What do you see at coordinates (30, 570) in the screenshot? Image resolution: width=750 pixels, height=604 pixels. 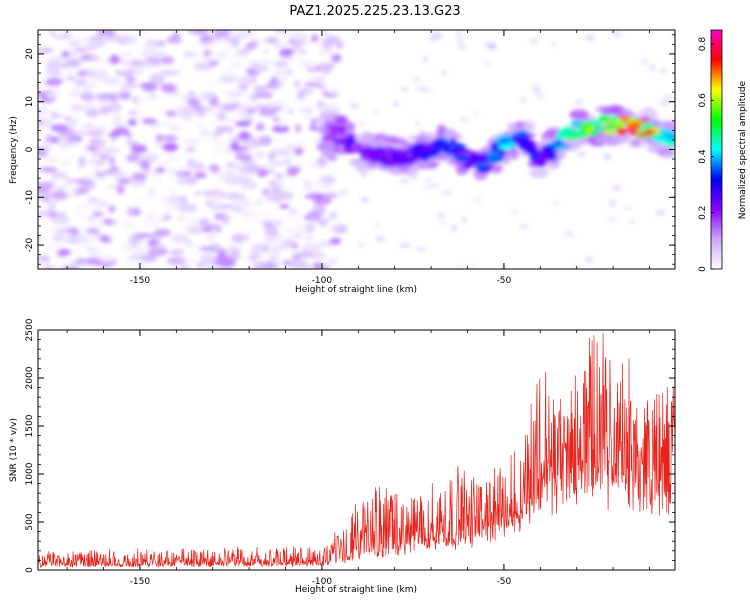 I see `snr-ytick-label: 0` at bounding box center [30, 570].